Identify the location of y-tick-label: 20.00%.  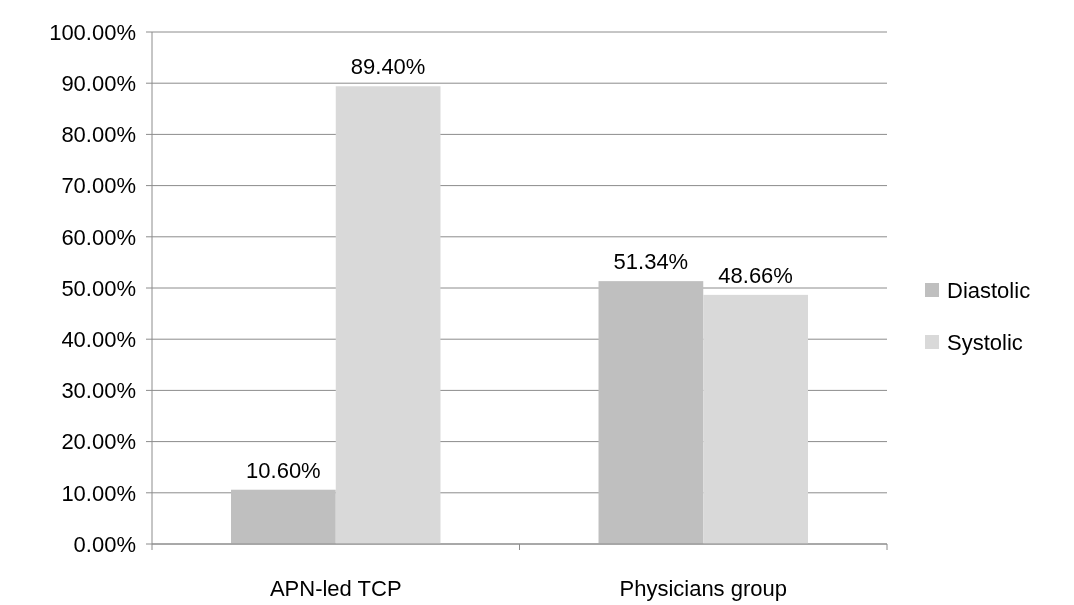
(98, 442).